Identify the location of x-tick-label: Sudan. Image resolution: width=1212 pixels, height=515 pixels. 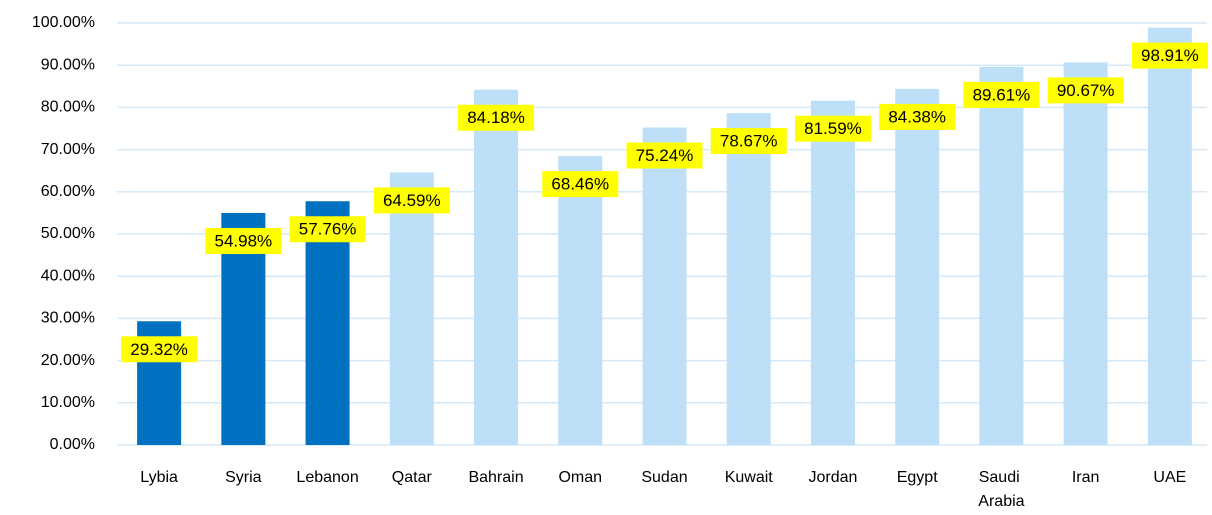
(664, 477).